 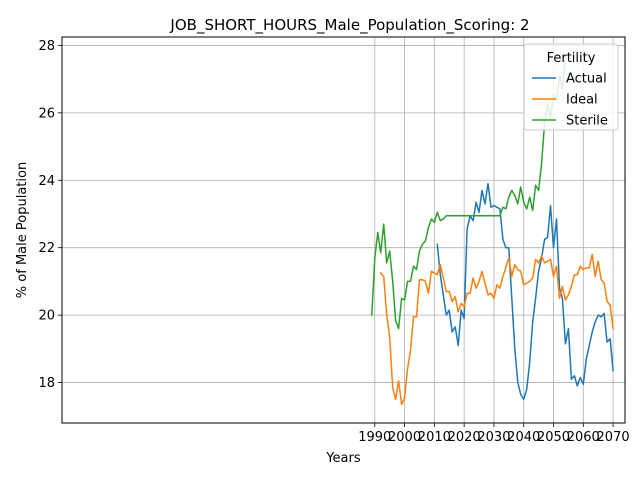 What do you see at coordinates (343, 458) in the screenshot?
I see `x-axis-title: Years` at bounding box center [343, 458].